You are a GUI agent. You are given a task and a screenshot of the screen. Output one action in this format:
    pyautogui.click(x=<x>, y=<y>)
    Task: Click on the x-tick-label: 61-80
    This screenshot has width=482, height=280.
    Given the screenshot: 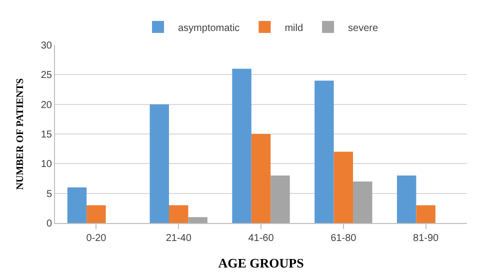 What is the action you would take?
    pyautogui.click(x=343, y=238)
    